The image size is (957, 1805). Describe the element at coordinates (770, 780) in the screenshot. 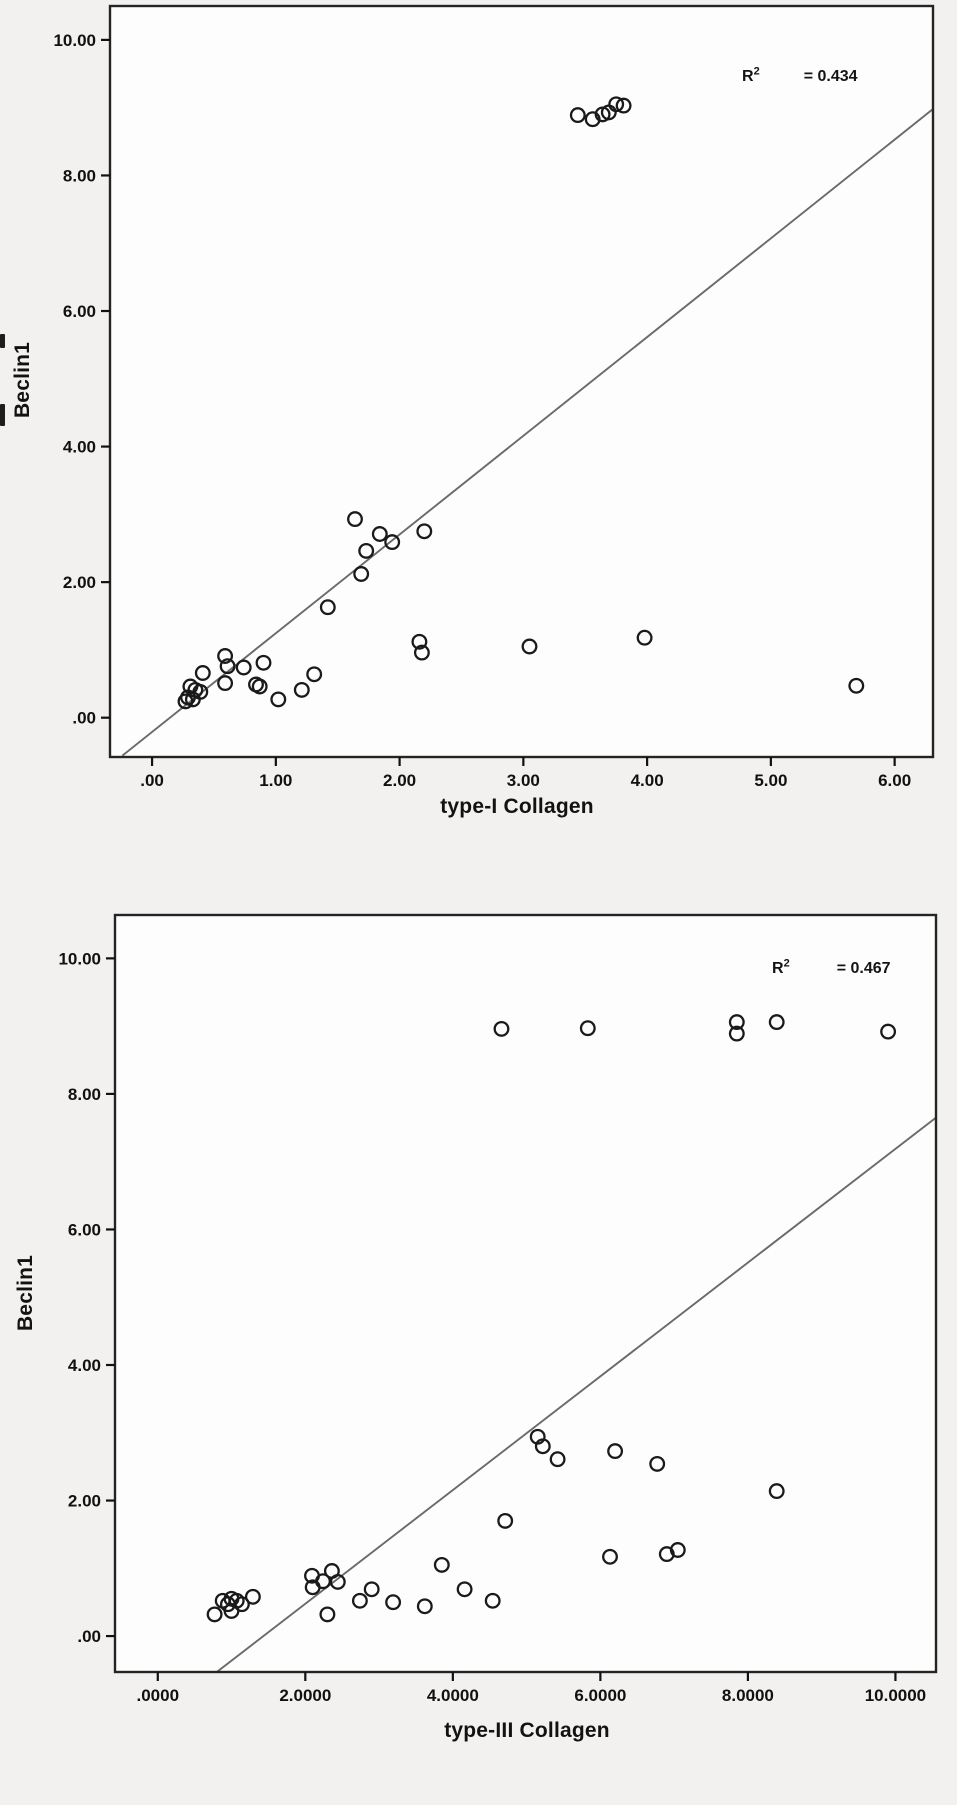

I see `x-tick-label: 5.00` at that location.